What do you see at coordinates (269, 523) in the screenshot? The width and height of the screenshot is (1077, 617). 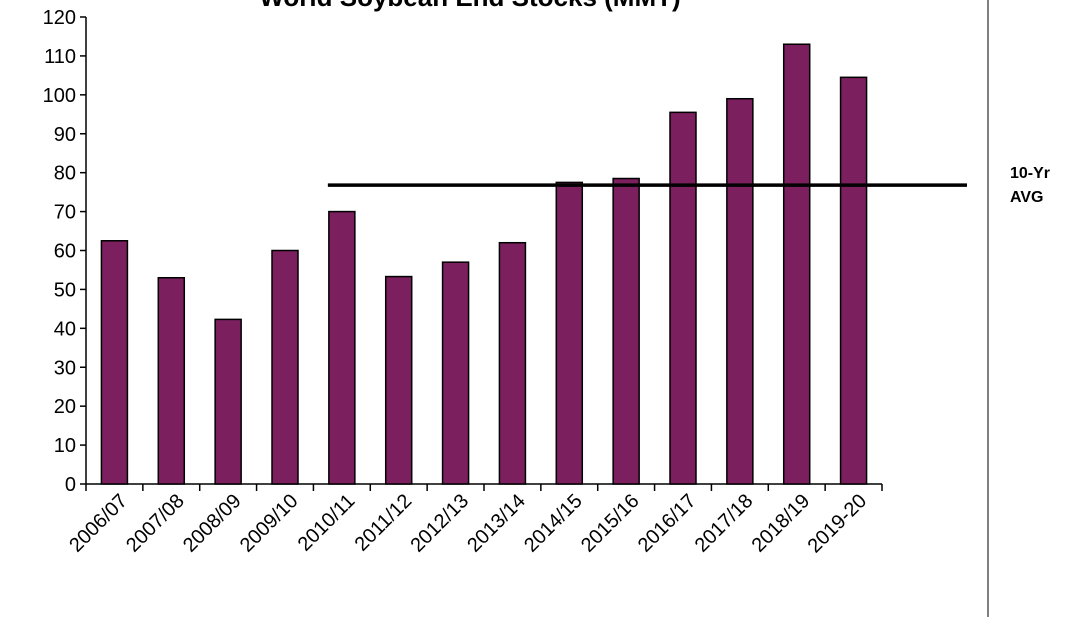 I see `x-tick-label: 2009/10` at bounding box center [269, 523].